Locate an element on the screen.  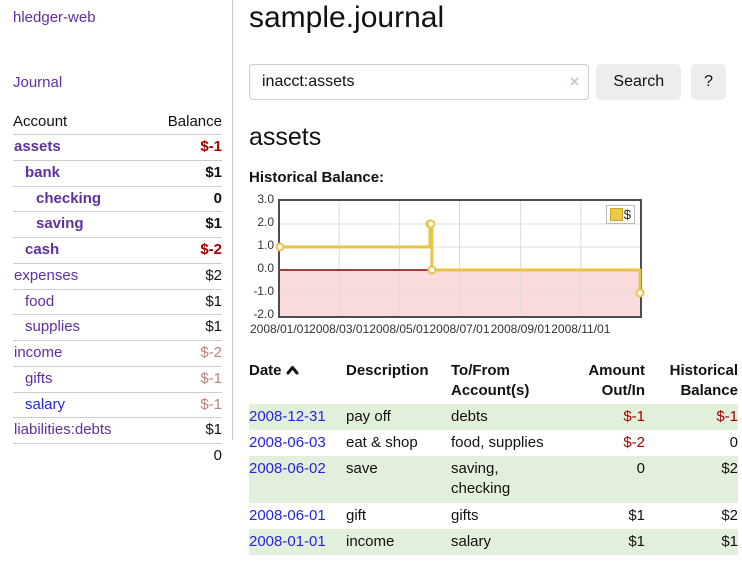
transaction-description: income is located at coordinates (370, 541).